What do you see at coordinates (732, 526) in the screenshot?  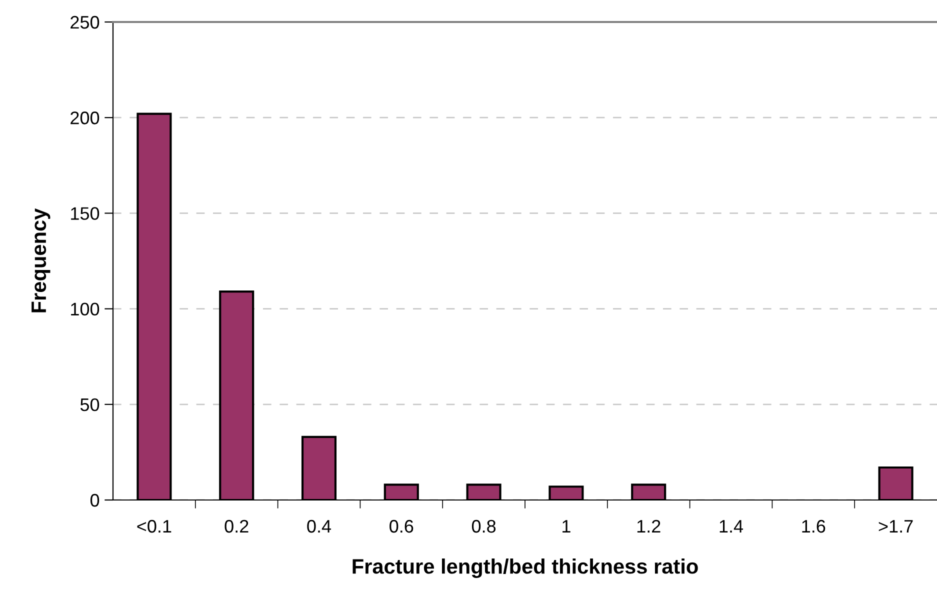 I see `x-tick-label: 1.4` at bounding box center [732, 526].